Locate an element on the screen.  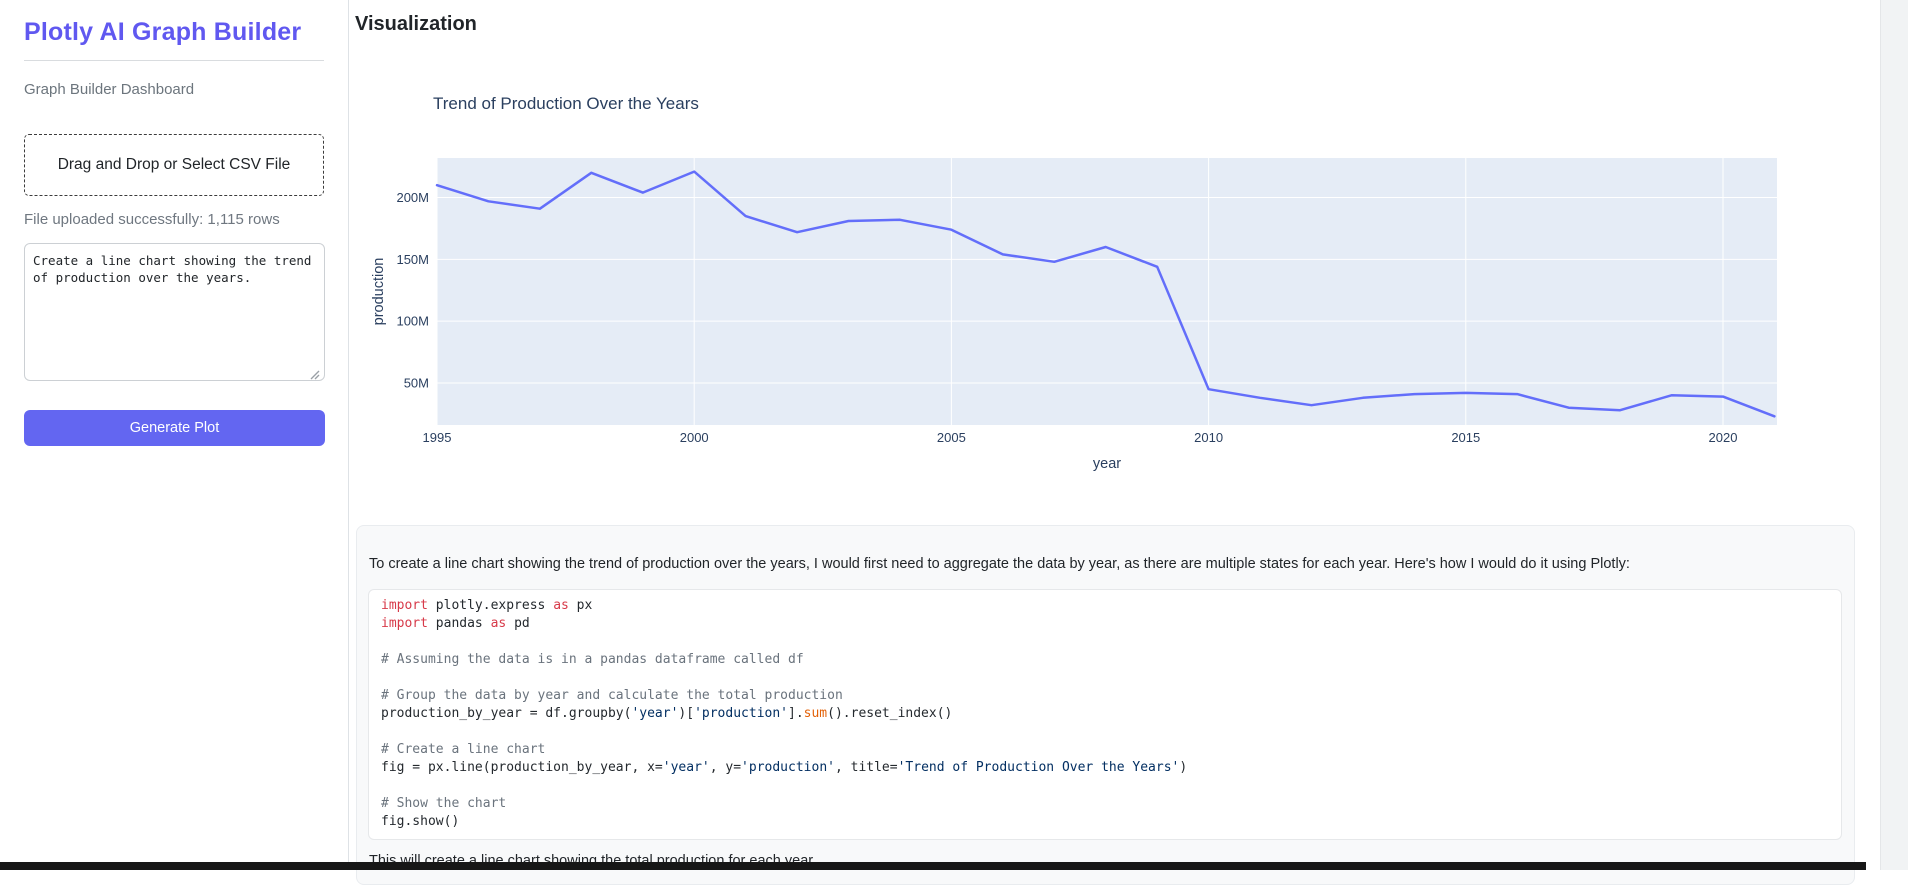
svg-text: year is located at coordinates (1107, 464).